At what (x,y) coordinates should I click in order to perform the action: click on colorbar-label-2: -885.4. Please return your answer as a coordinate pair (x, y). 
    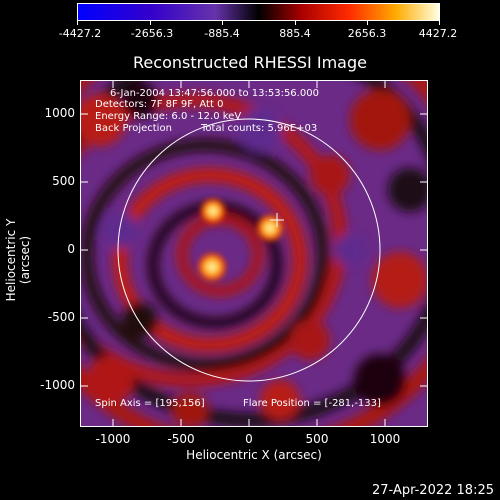
    Looking at the image, I should click on (222, 33).